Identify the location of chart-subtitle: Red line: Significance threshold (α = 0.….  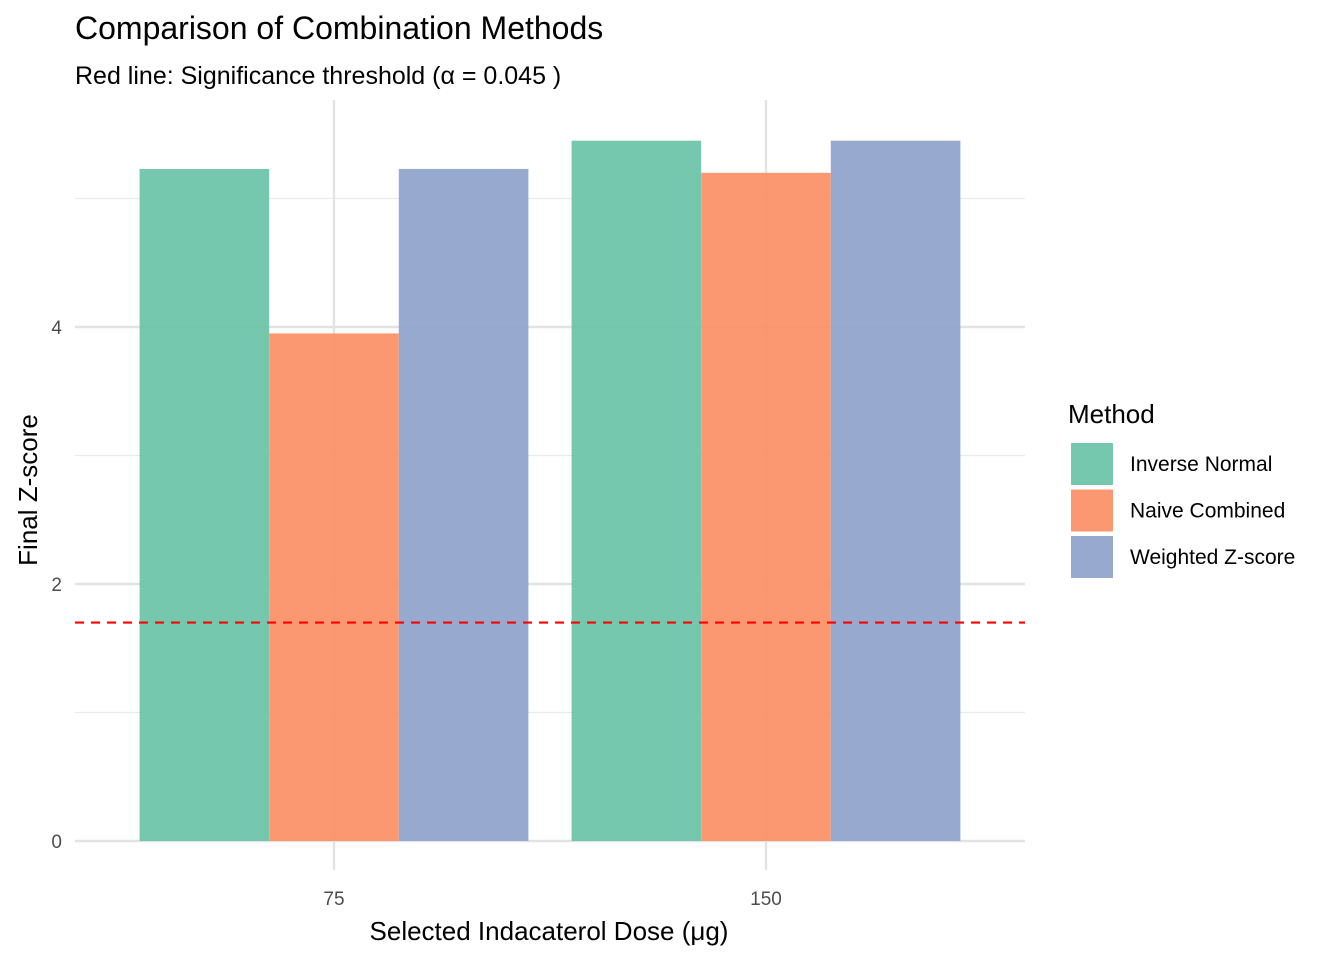
(318, 76).